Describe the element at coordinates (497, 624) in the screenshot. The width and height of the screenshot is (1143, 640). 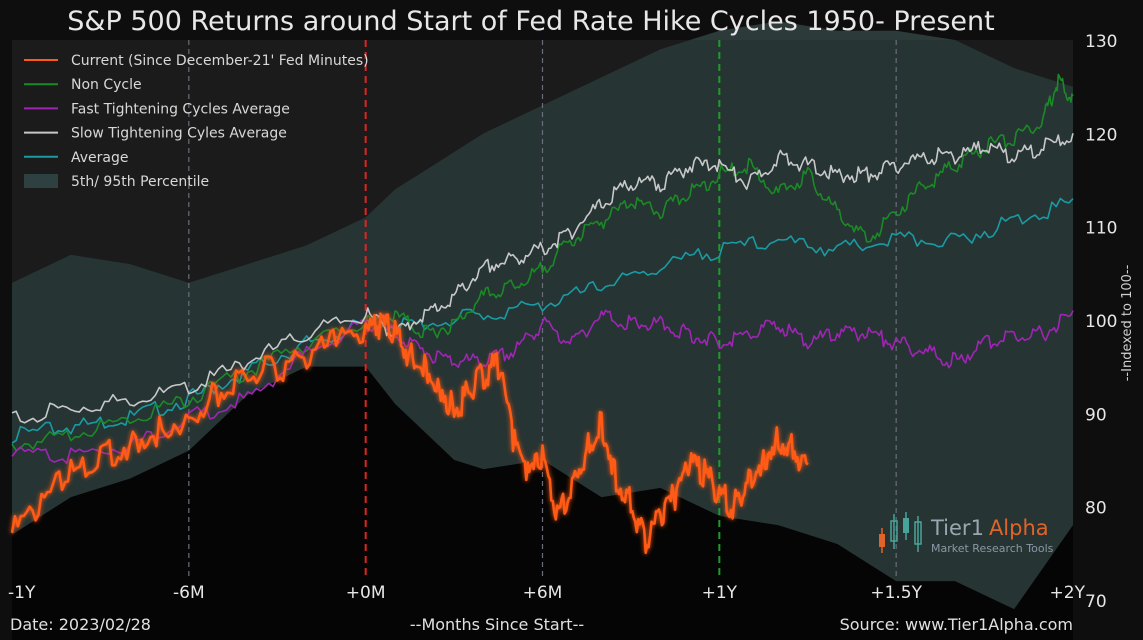
I see `x-axis-label: --Months Since Start--` at that location.